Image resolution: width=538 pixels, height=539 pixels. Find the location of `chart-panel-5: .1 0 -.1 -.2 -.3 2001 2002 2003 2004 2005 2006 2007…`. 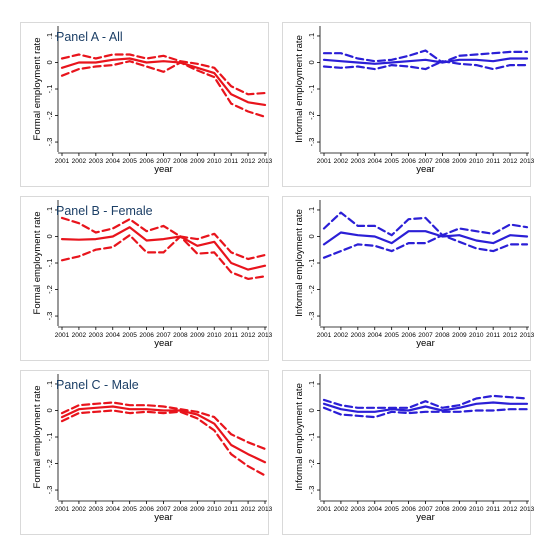

chart-panel-5: .1 0 -.1 -.2 -.3 2001 2002 2003 2004 2005 2006 2007… is located at coordinates (146, 452).